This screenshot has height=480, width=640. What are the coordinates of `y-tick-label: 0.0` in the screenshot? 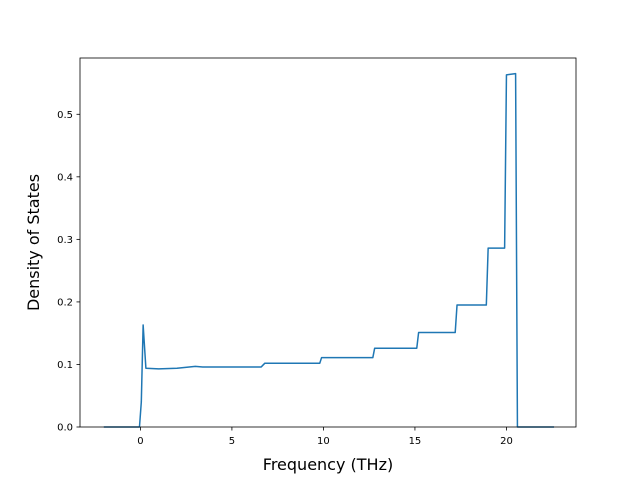 It's located at (65, 428).